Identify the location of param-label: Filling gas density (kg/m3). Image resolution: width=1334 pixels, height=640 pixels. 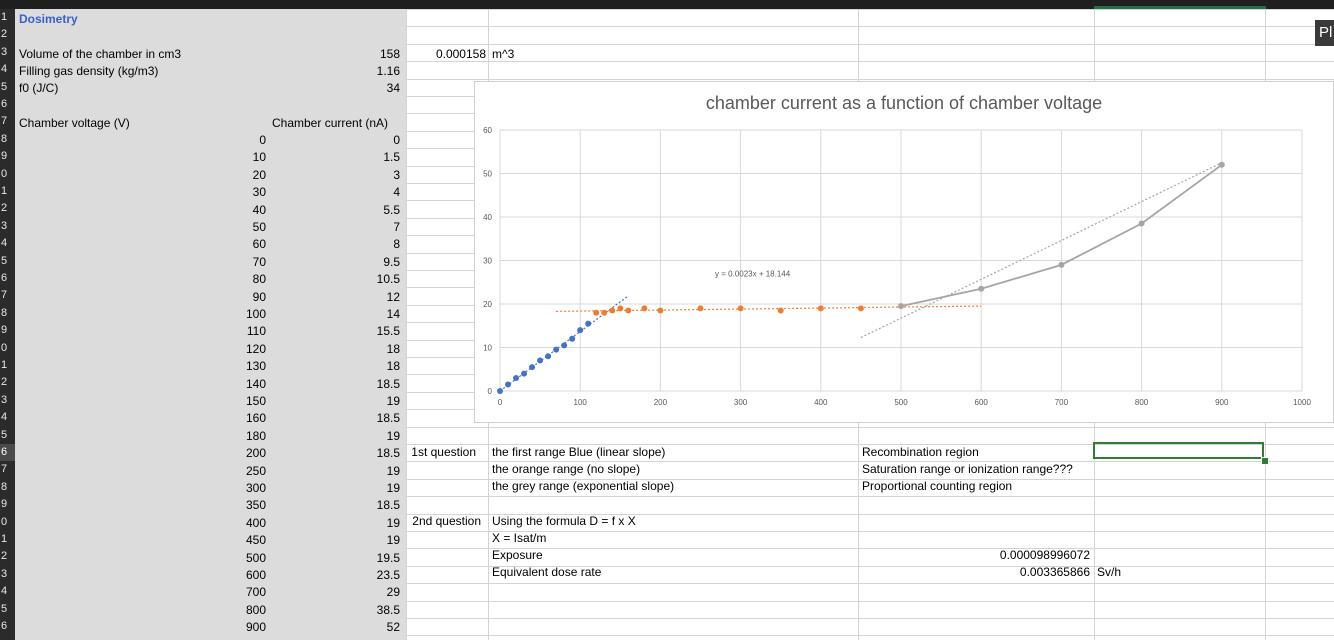
(89, 71).